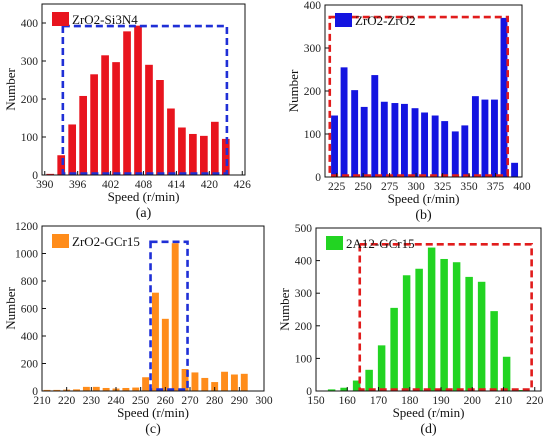 The height and width of the screenshot is (443, 550). What do you see at coordinates (153, 429) in the screenshot?
I see `subplot-label: (c)` at bounding box center [153, 429].